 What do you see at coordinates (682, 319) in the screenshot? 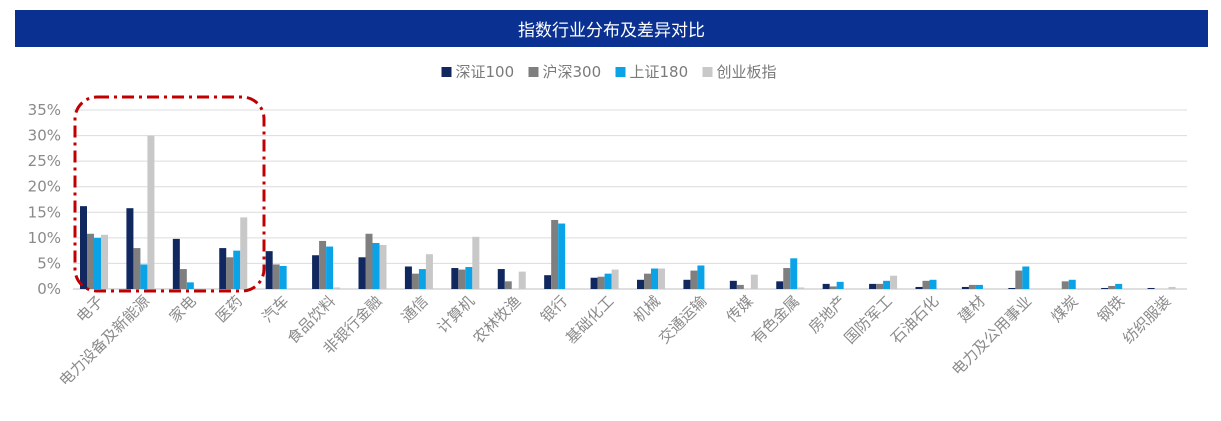
I see `x-tick-label: 交通运输` at bounding box center [682, 319].